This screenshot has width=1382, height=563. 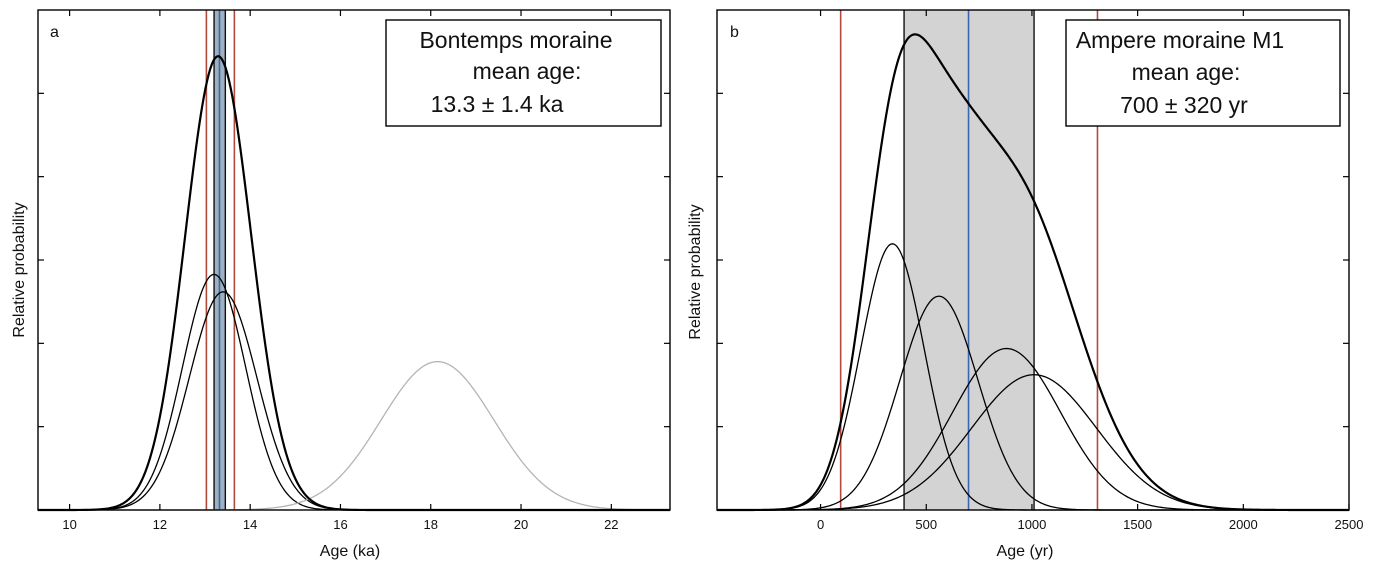 I want to click on x-tick-label: 2500, so click(x=1349, y=524).